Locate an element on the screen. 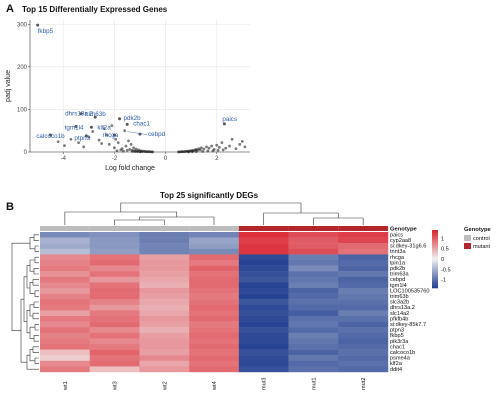 The height and width of the screenshot is (419, 500). x-tick-label: -4 is located at coordinates (64, 159).